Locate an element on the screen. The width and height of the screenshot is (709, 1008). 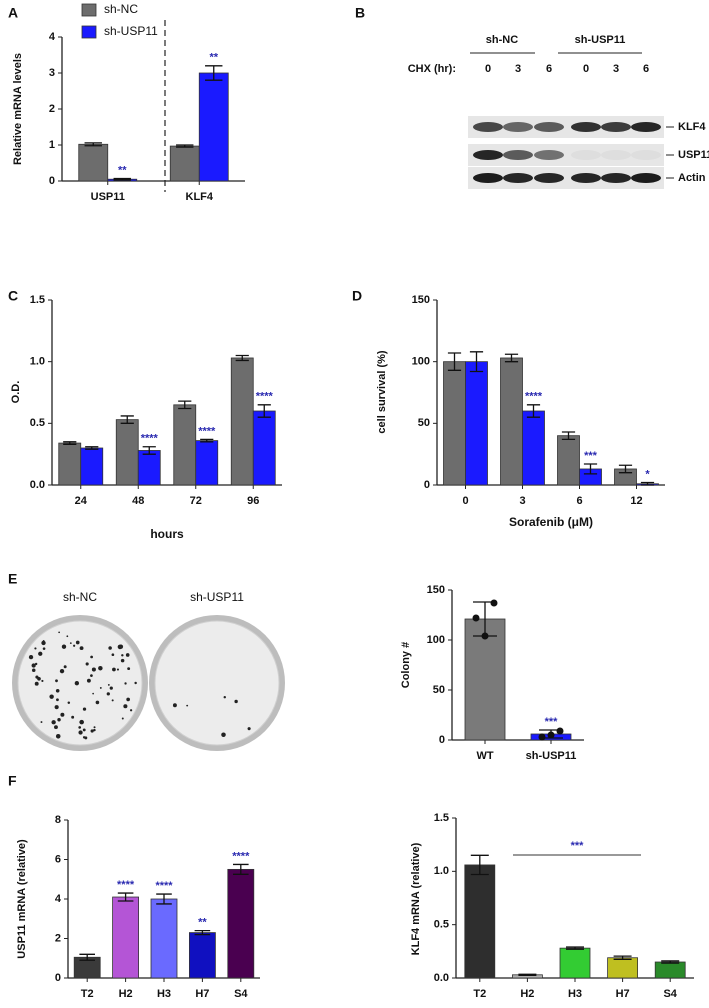
significance: *** is located at coordinates (552, 722).